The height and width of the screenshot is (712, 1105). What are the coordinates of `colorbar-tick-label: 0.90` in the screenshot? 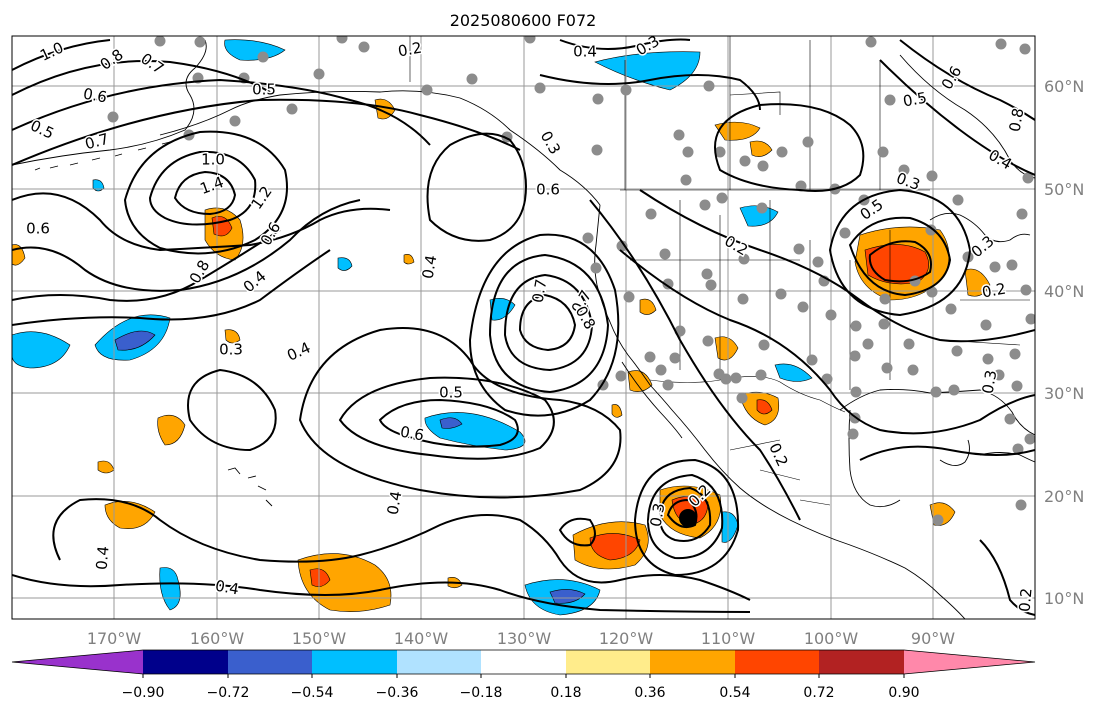 It's located at (903, 693).